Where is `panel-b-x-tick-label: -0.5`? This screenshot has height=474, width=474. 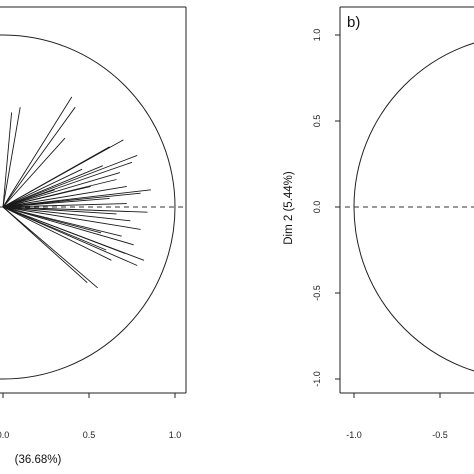 panel-b-x-tick-label: -0.5 is located at coordinates (440, 435).